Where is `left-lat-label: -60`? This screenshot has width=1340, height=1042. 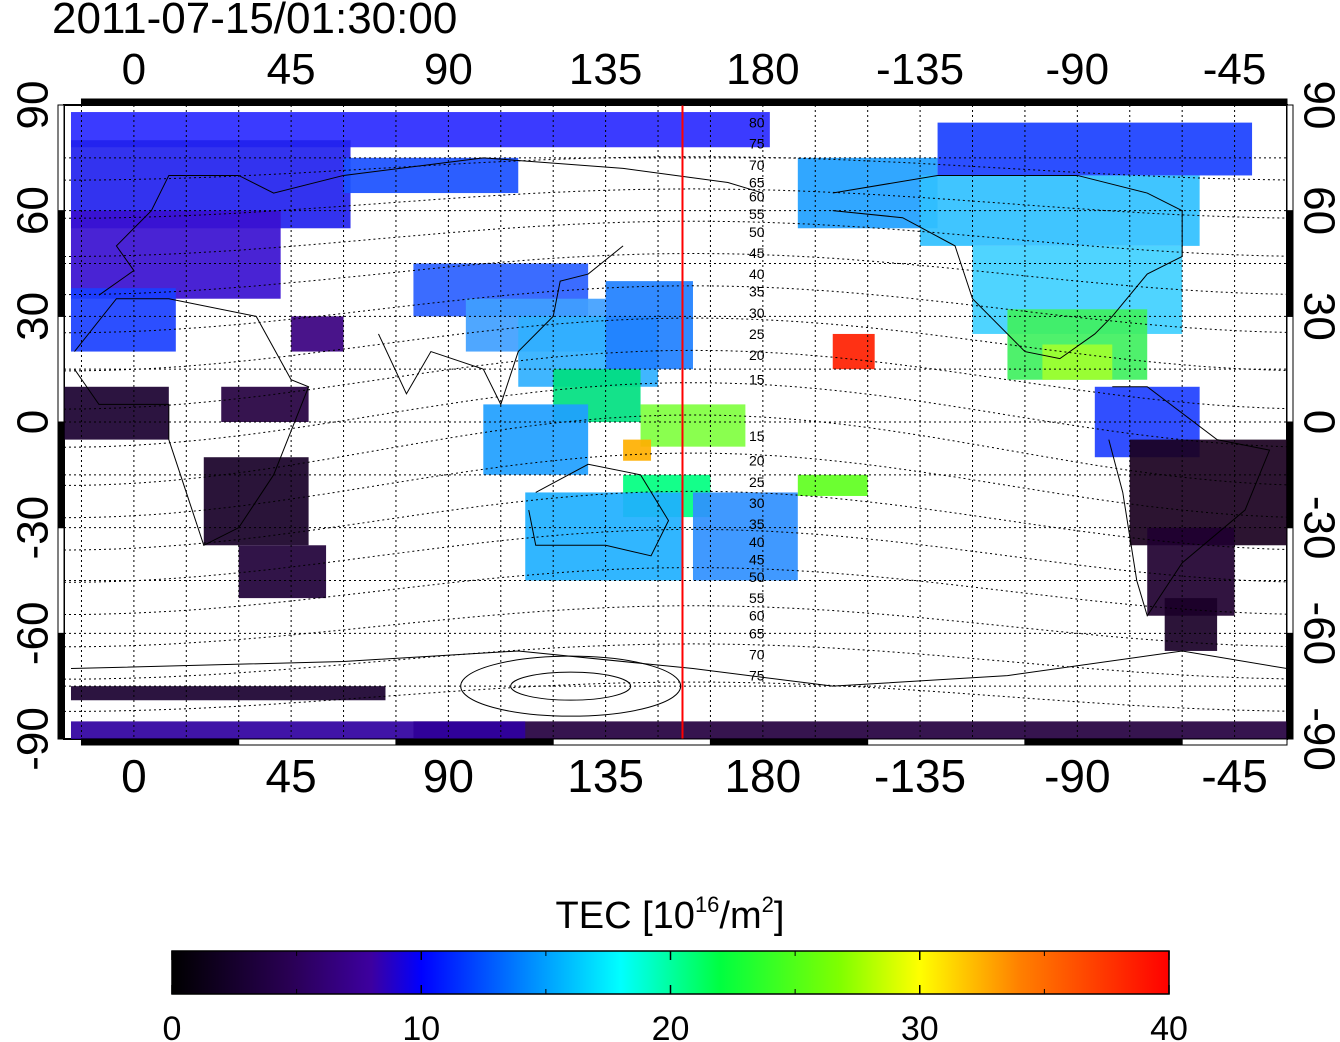
left-lat-label: -60 is located at coordinates (33, 634).